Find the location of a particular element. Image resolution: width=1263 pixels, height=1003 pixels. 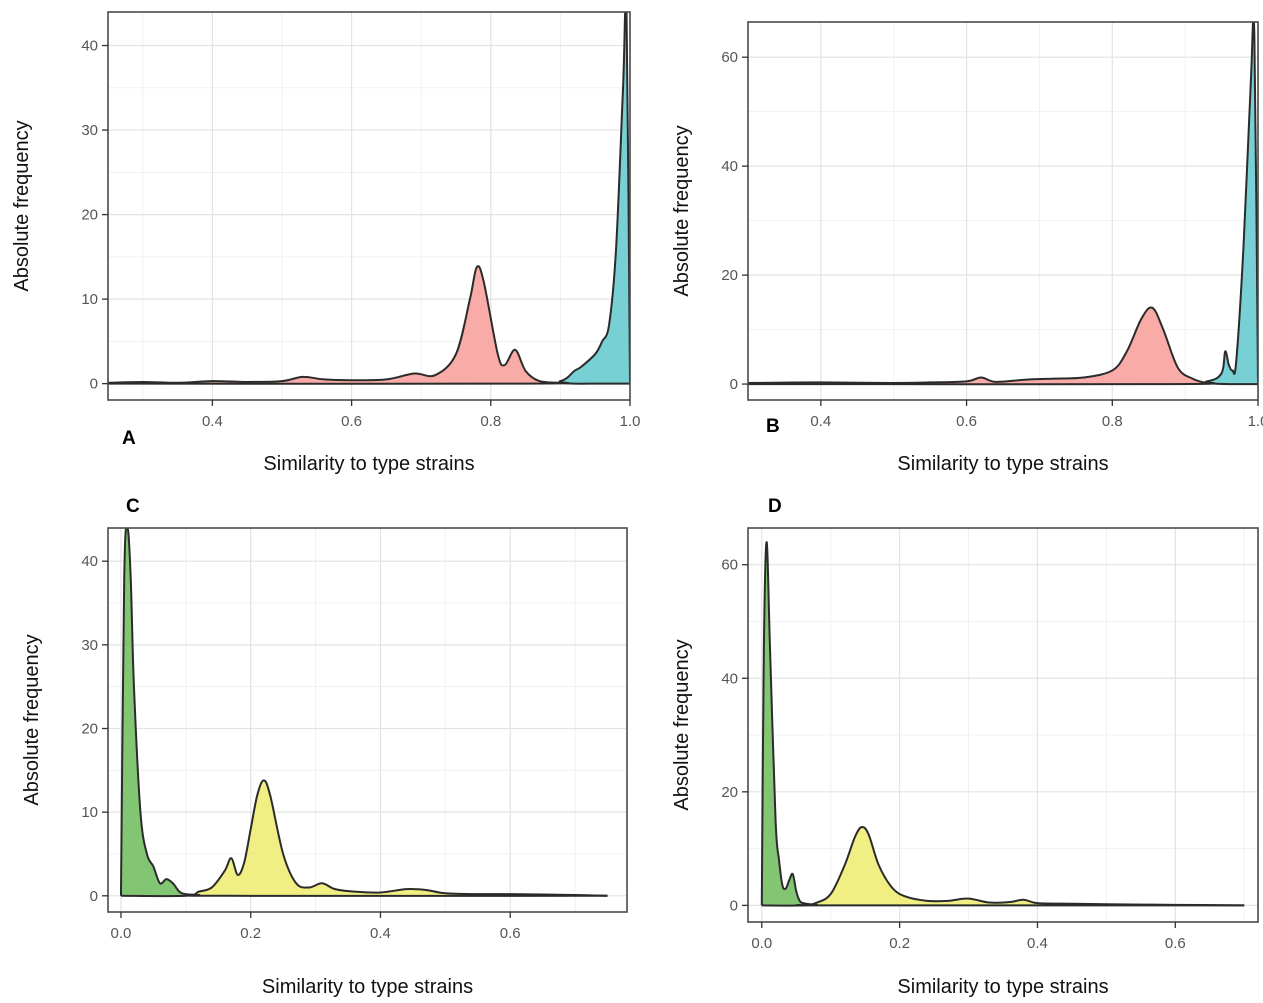

panel-label: B is located at coordinates (773, 426).